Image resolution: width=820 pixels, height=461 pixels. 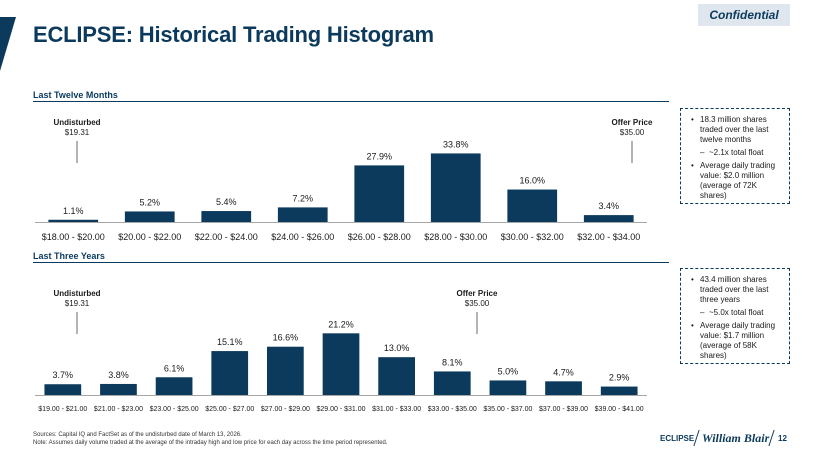 What do you see at coordinates (73, 237) in the screenshot?
I see `x-tick-label-1: $18.00 - $20.00` at bounding box center [73, 237].